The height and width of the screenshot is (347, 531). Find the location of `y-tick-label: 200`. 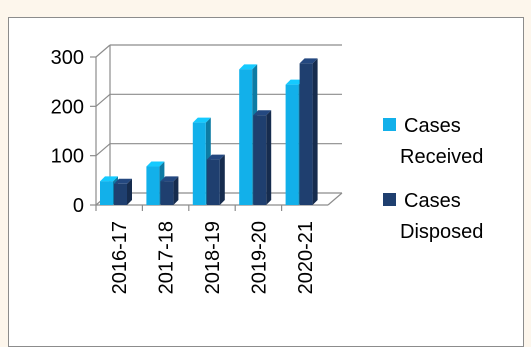

y-tick-label: 200 is located at coordinates (67, 107).